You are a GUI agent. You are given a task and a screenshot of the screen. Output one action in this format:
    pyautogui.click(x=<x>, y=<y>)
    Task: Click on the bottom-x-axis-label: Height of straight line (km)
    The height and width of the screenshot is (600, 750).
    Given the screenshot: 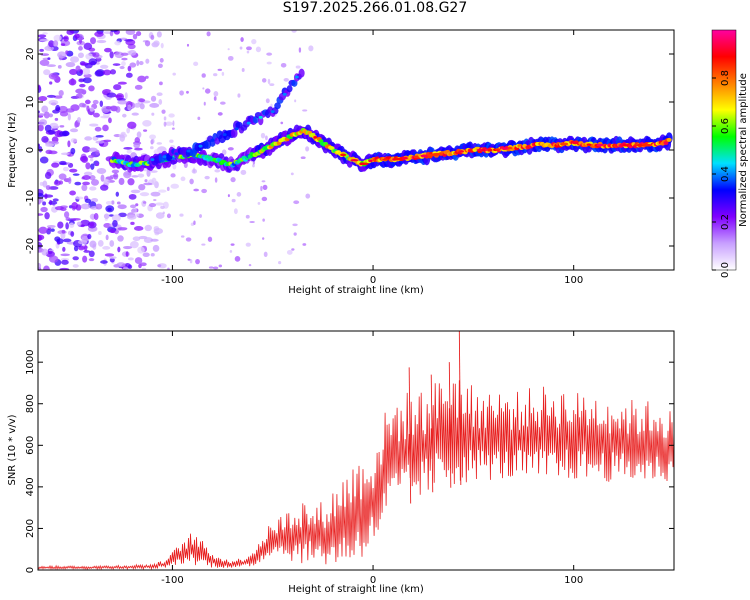 What is the action you would take?
    pyautogui.click(x=356, y=589)
    